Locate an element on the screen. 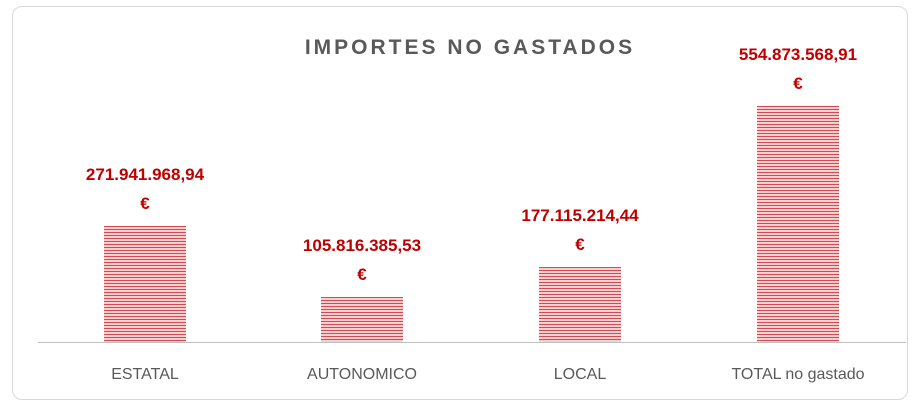  data-label: 105.816.385,53 € is located at coordinates (362, 259).